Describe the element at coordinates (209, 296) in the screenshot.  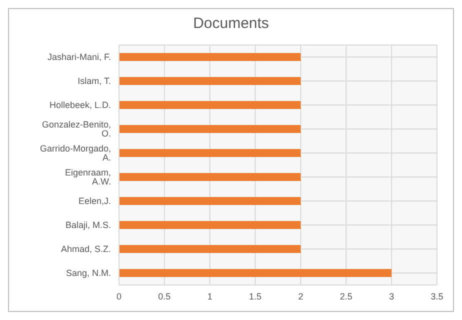
I see `x-tick-label: 1` at that location.